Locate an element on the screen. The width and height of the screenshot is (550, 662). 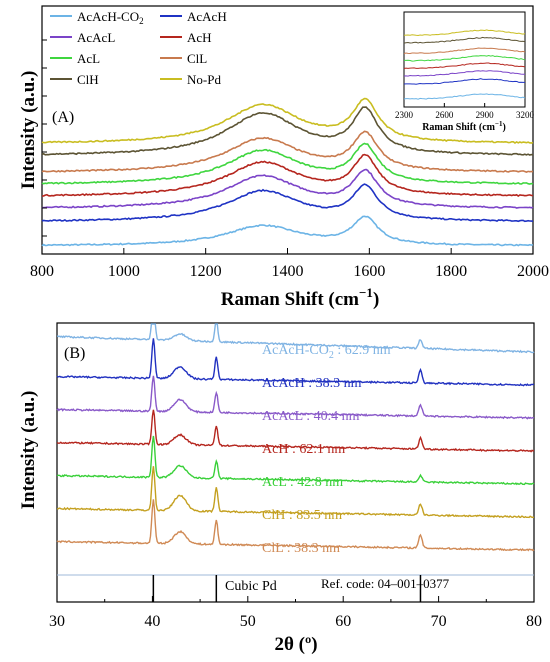
xrd-series-label: AcH : 62.1 nm is located at coordinates (303, 449).